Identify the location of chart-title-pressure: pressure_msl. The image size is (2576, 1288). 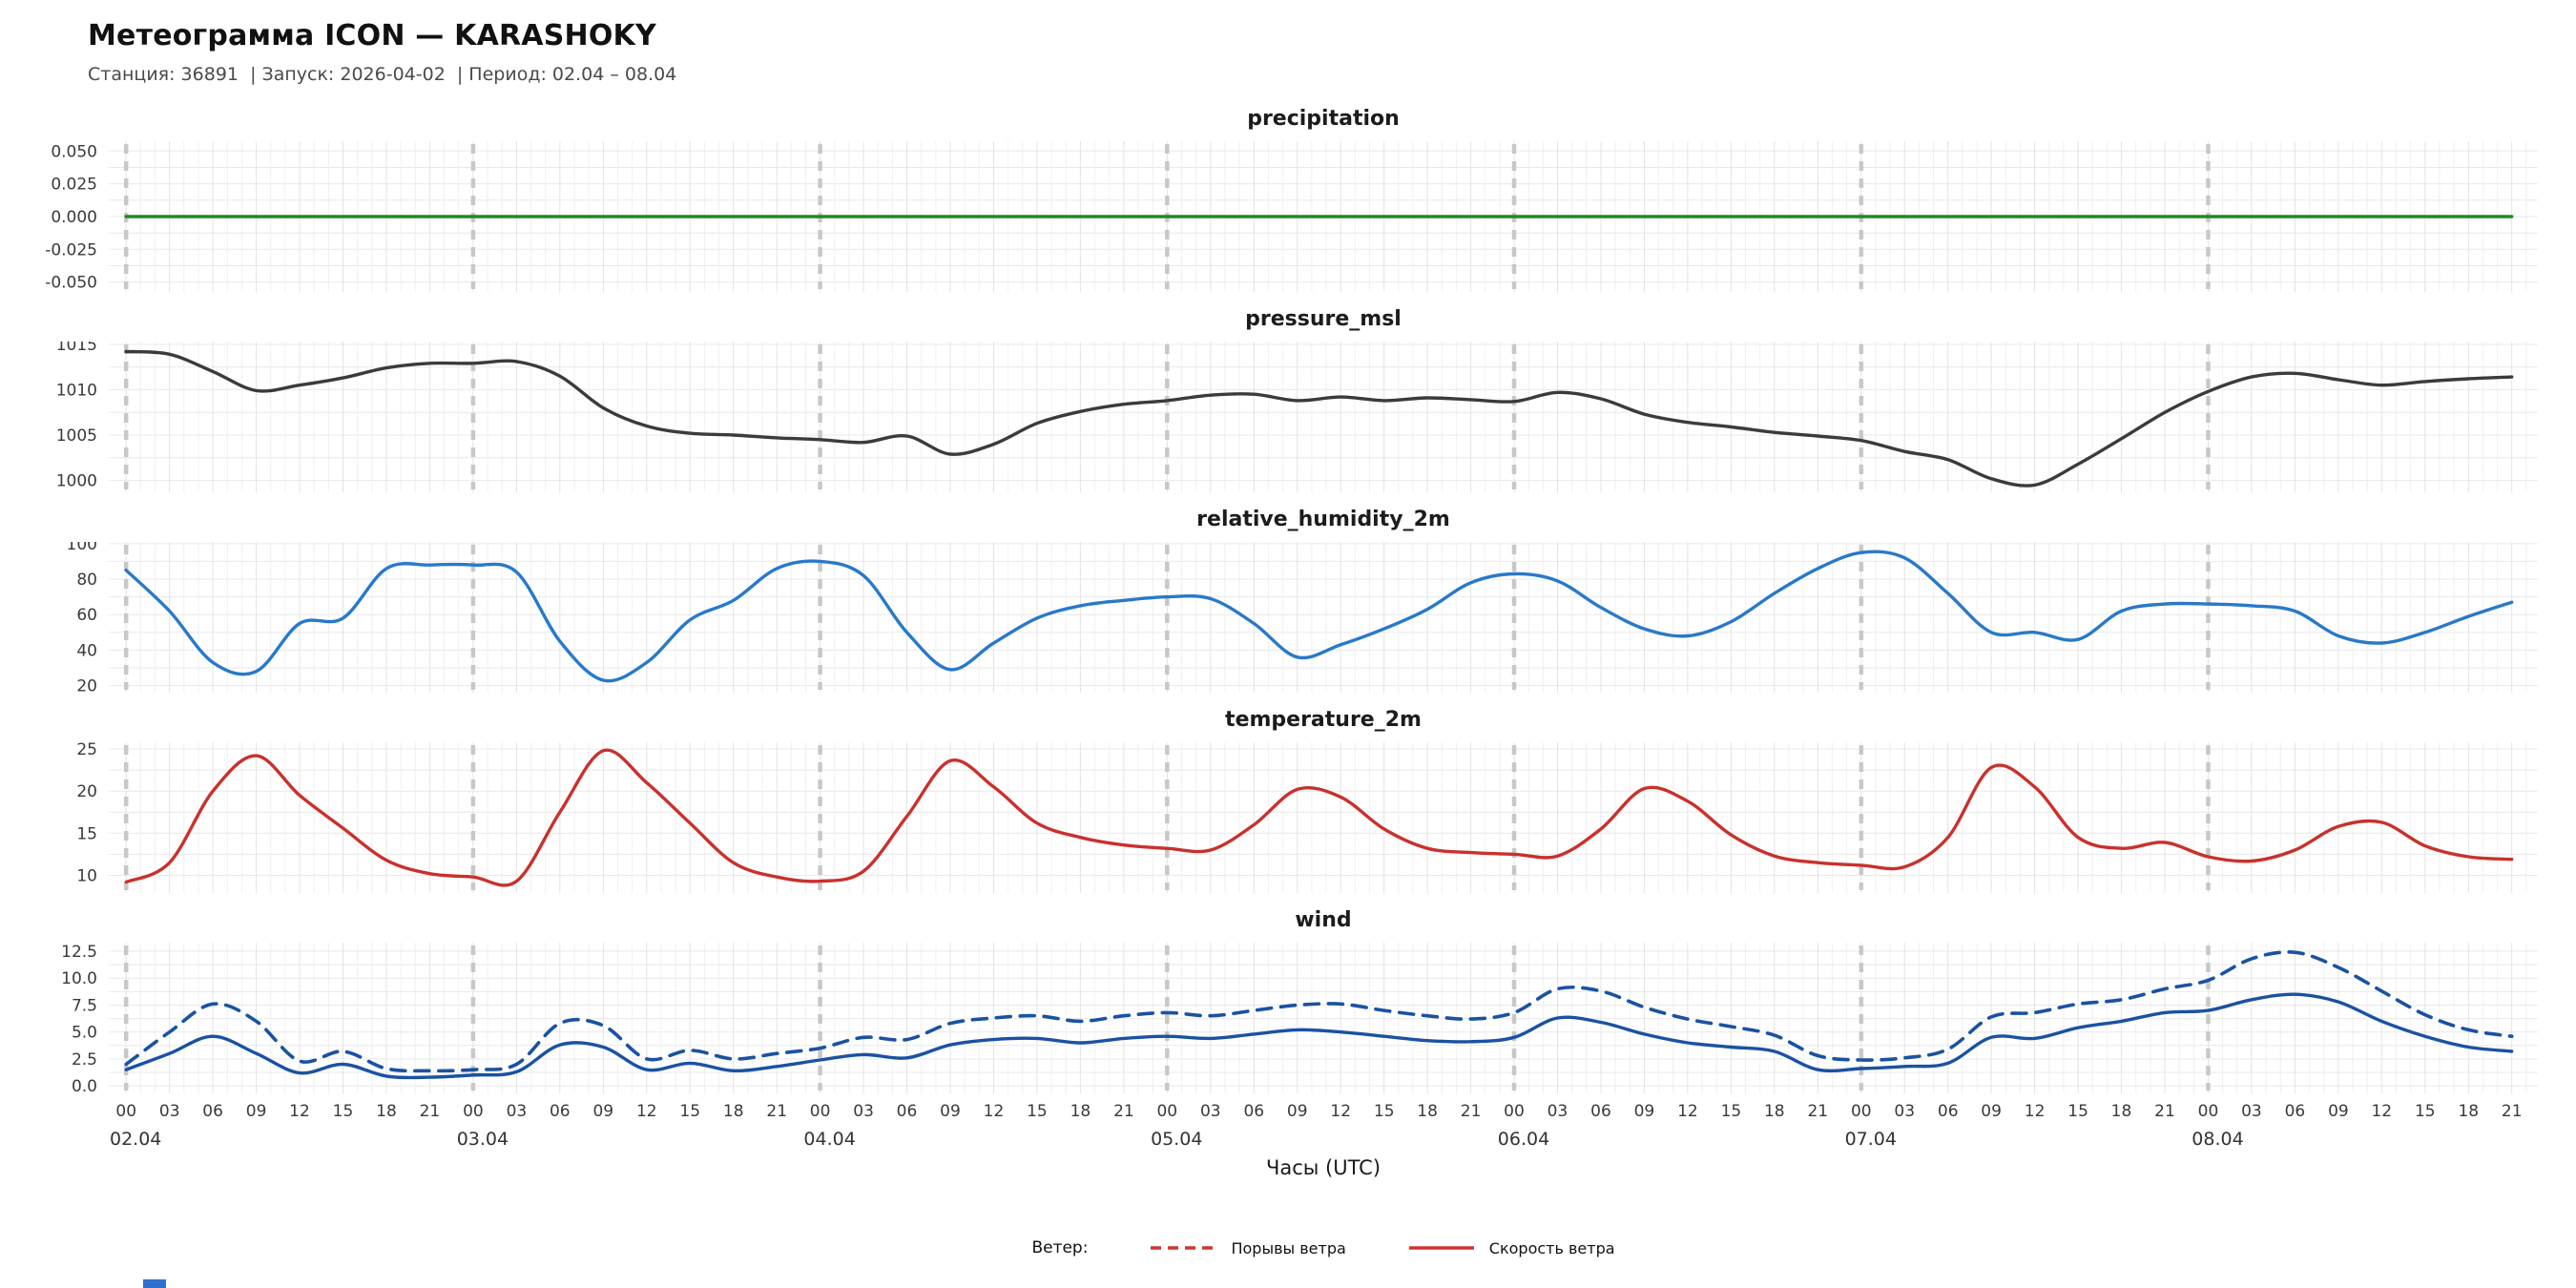
(1323, 319).